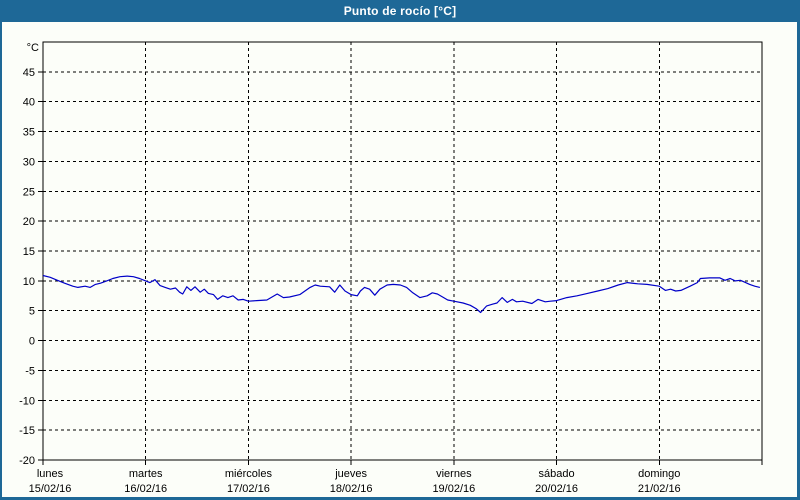 Image resolution: width=800 pixels, height=500 pixels. I want to click on chart-title: Punto de rocío [°C], so click(400, 11).